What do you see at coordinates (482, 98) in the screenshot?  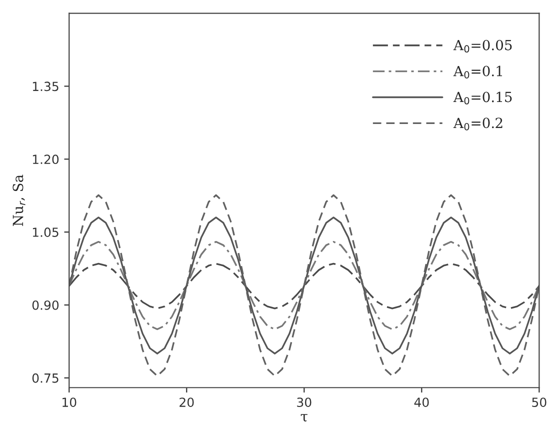 I see `legend-label: A$_{0}$=0.15` at bounding box center [482, 98].